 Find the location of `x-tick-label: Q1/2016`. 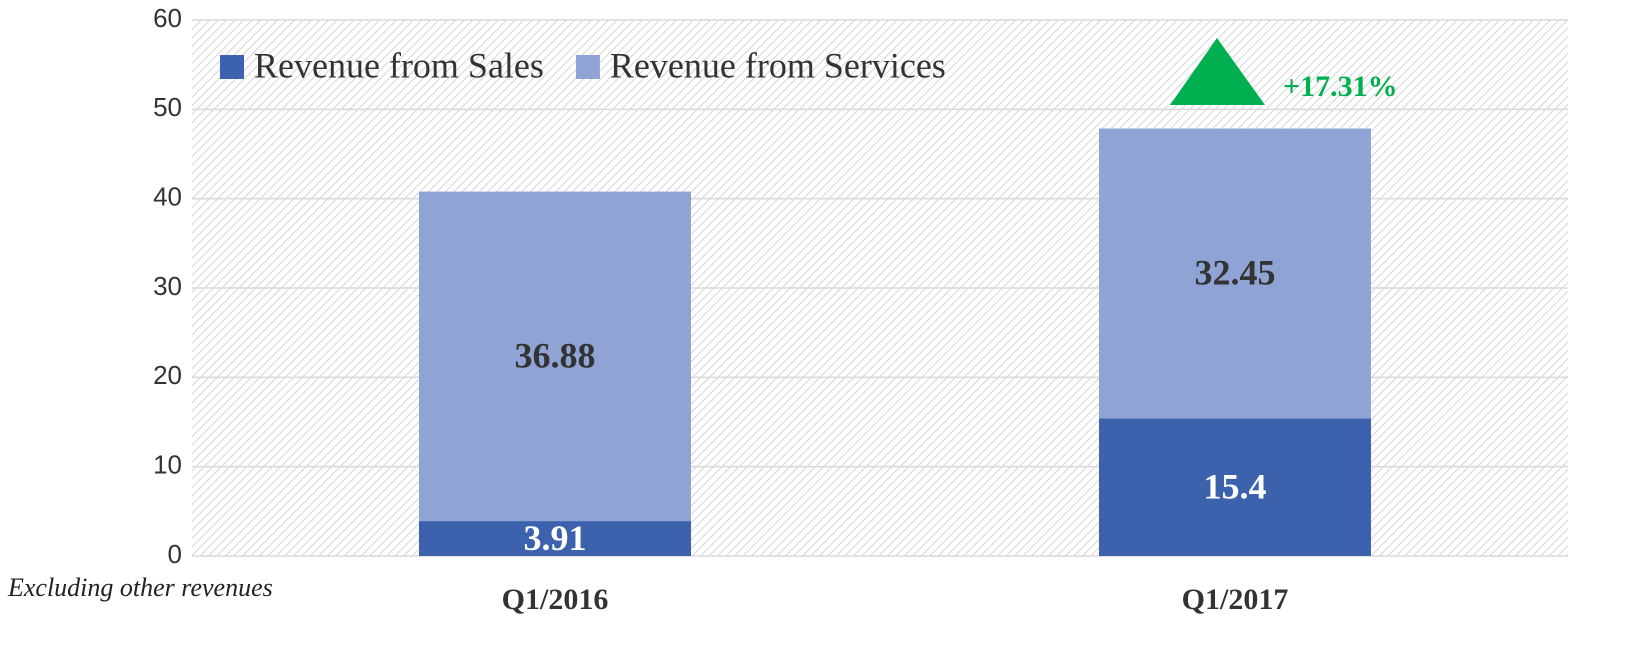

x-tick-label: Q1/2016 is located at coordinates (555, 599).